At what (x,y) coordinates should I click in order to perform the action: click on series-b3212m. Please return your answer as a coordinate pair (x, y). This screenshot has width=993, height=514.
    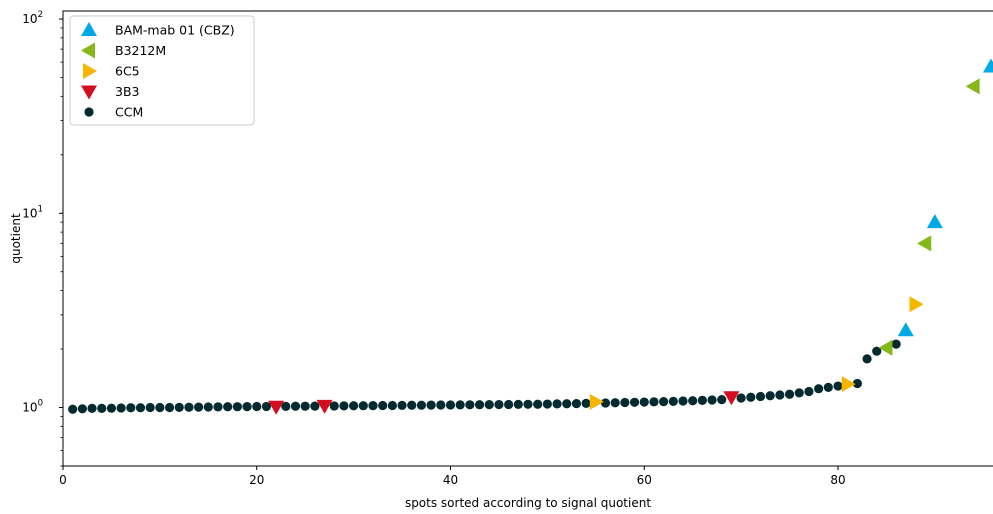
    Looking at the image, I should click on (929, 217).